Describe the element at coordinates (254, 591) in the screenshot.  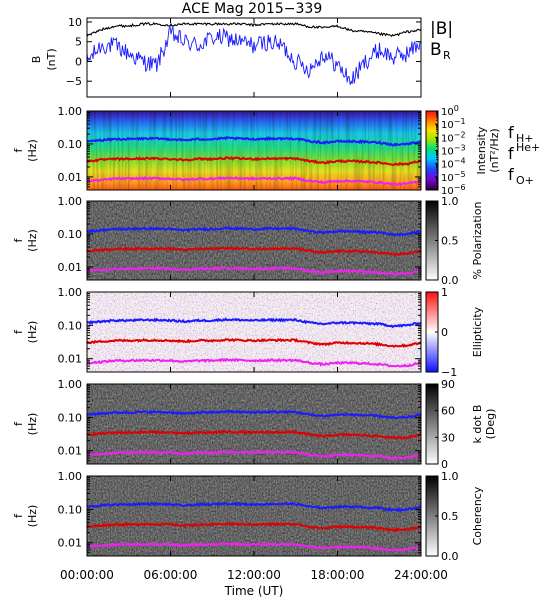
I see `xaxis-label: Time (UT)` at that location.